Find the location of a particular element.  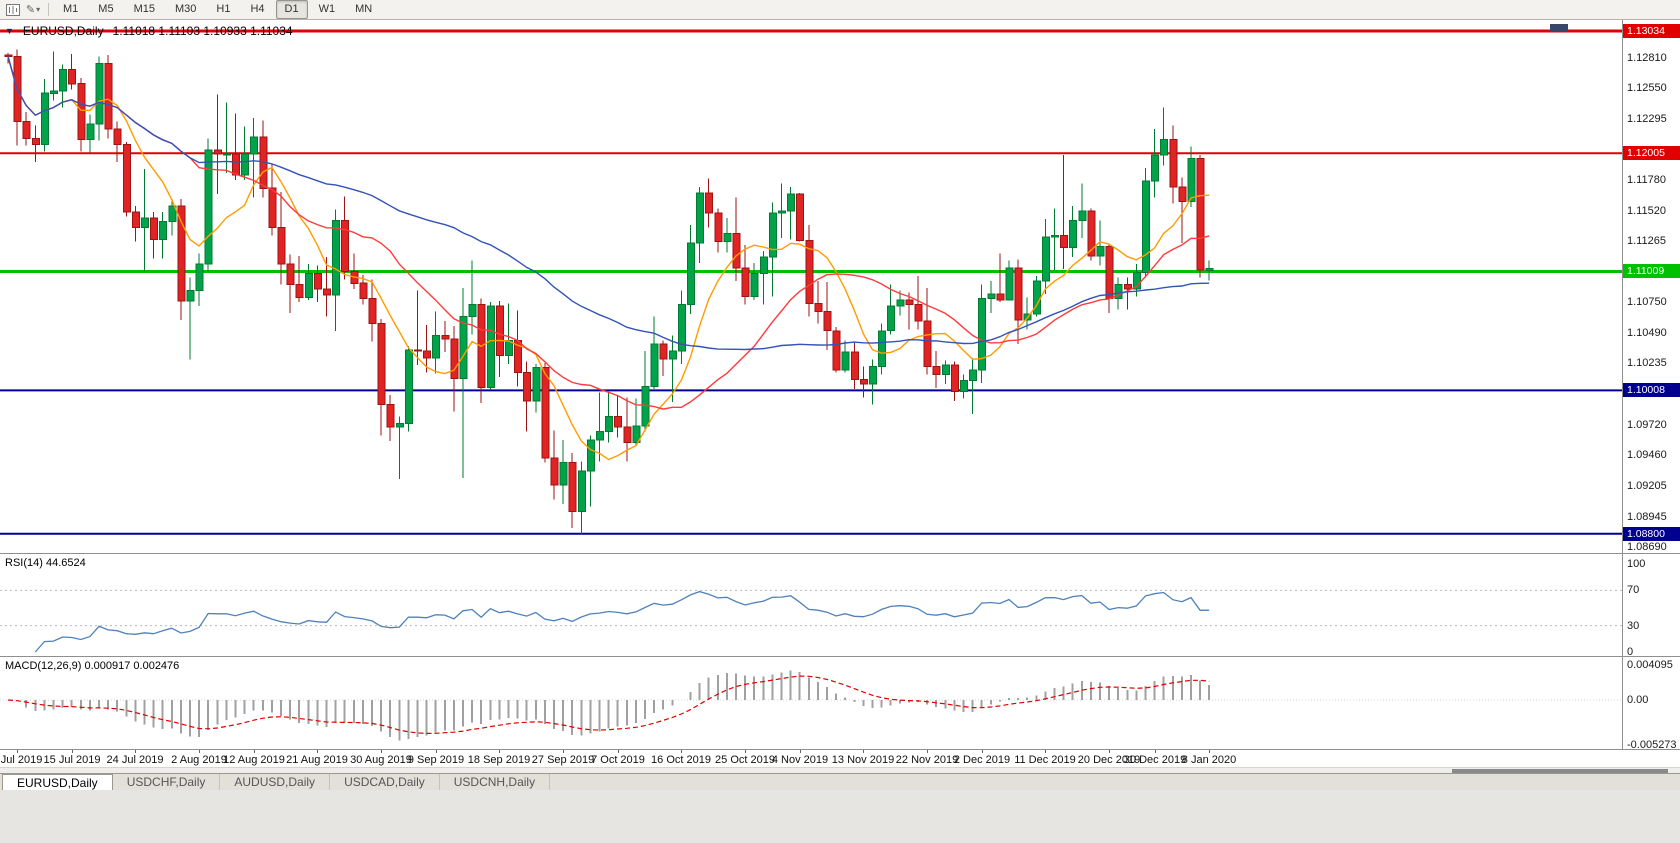

horizontal-scrollbar is located at coordinates (840, 770).